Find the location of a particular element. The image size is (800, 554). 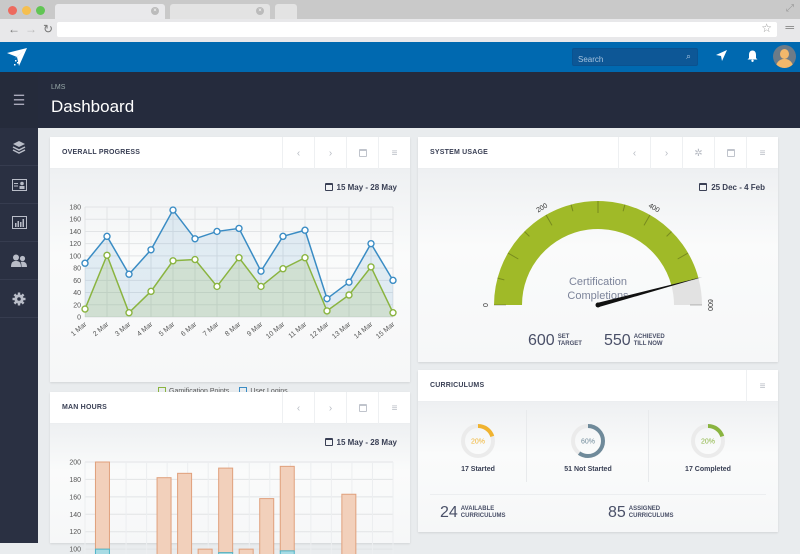

donut-chart: 20% is located at coordinates (708, 441).